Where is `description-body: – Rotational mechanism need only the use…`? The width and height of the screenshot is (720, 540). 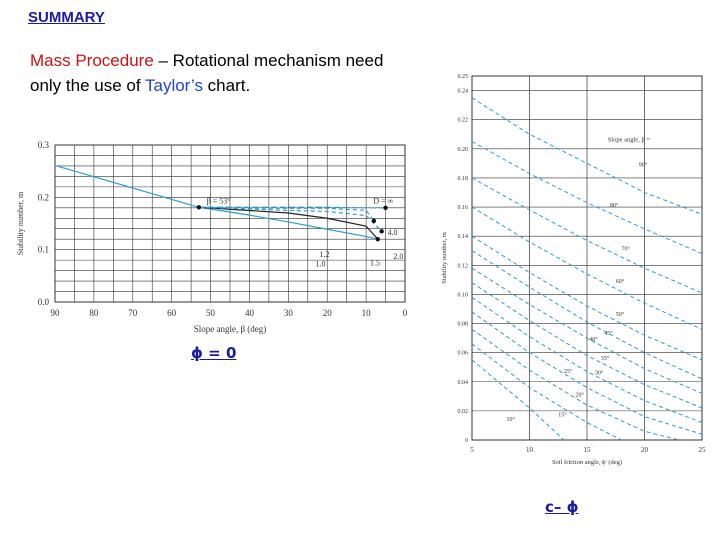 description-body: – Rotational mechanism need only the use… is located at coordinates (207, 73).